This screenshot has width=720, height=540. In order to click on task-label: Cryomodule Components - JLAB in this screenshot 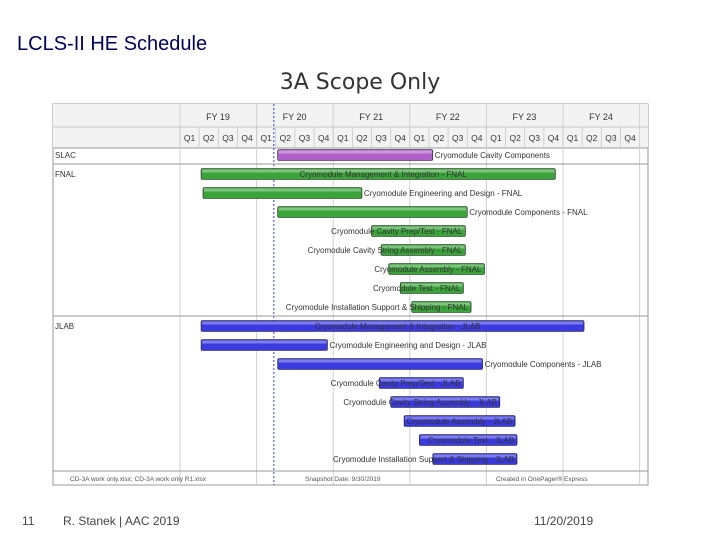, I will do `click(543, 364)`.